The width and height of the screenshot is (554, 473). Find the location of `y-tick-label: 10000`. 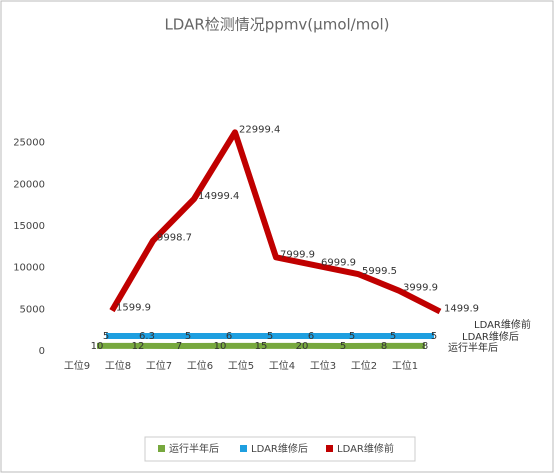

y-tick-label: 10000 is located at coordinates (29, 268).